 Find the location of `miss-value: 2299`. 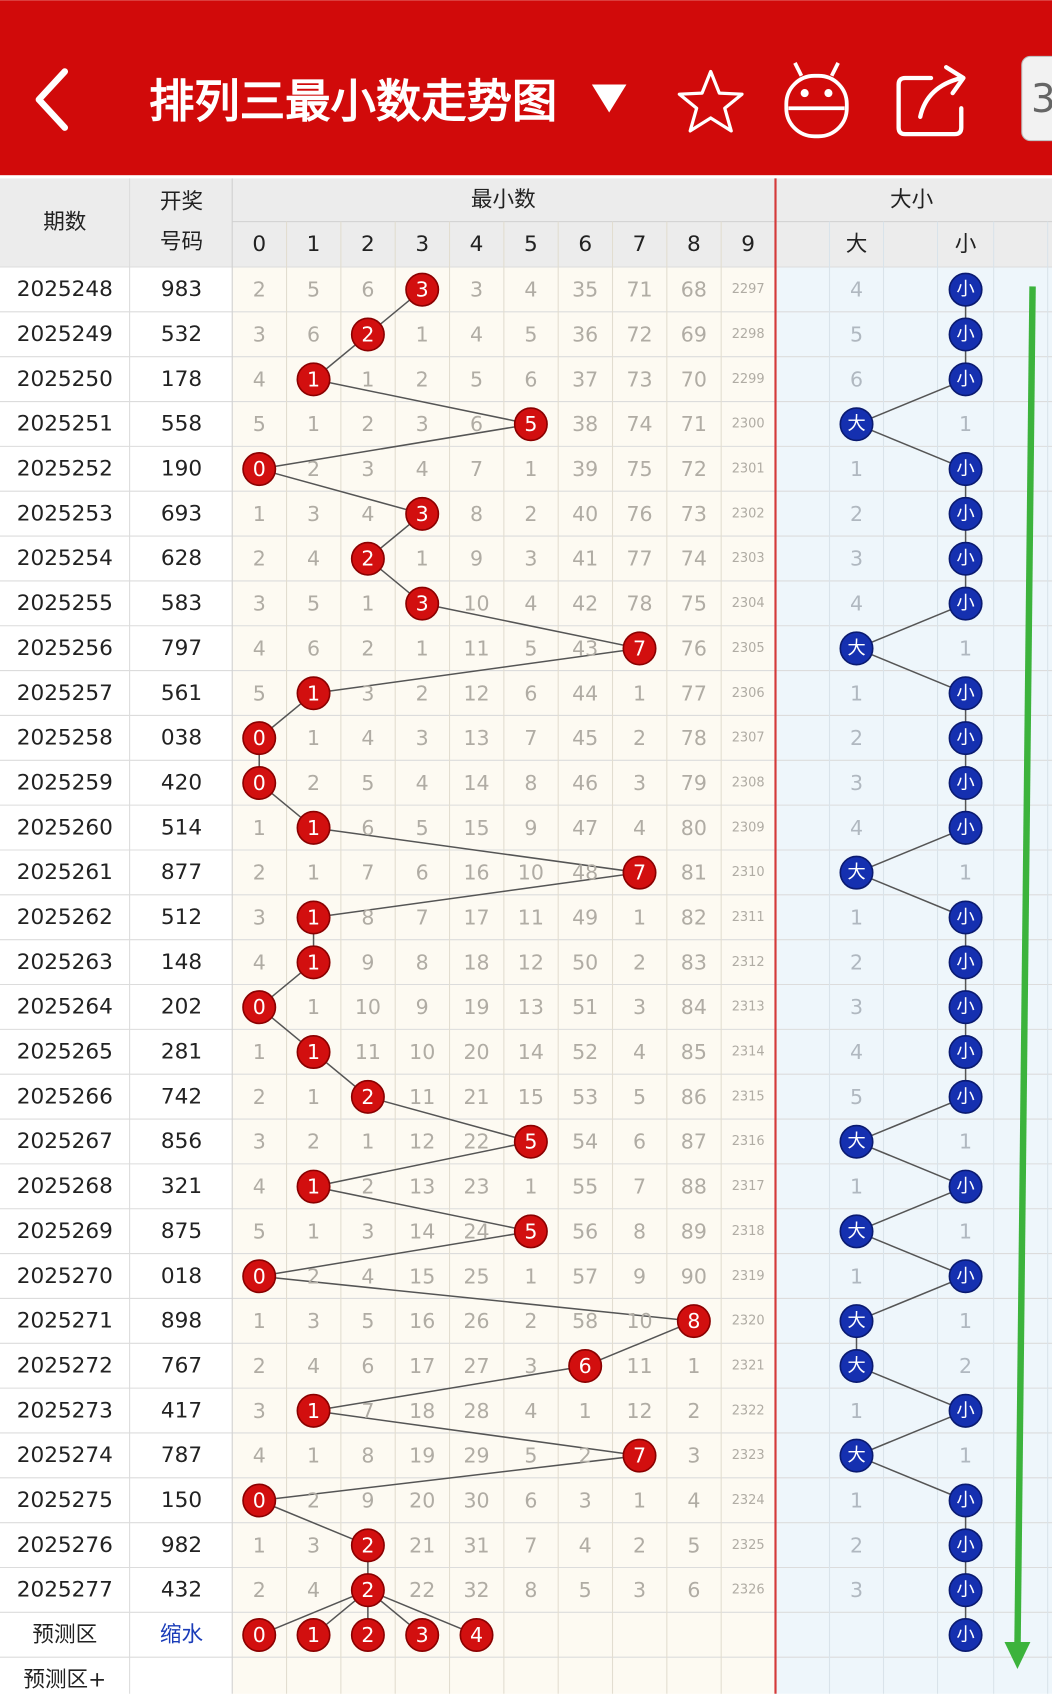

miss-value: 2299 is located at coordinates (748, 379).